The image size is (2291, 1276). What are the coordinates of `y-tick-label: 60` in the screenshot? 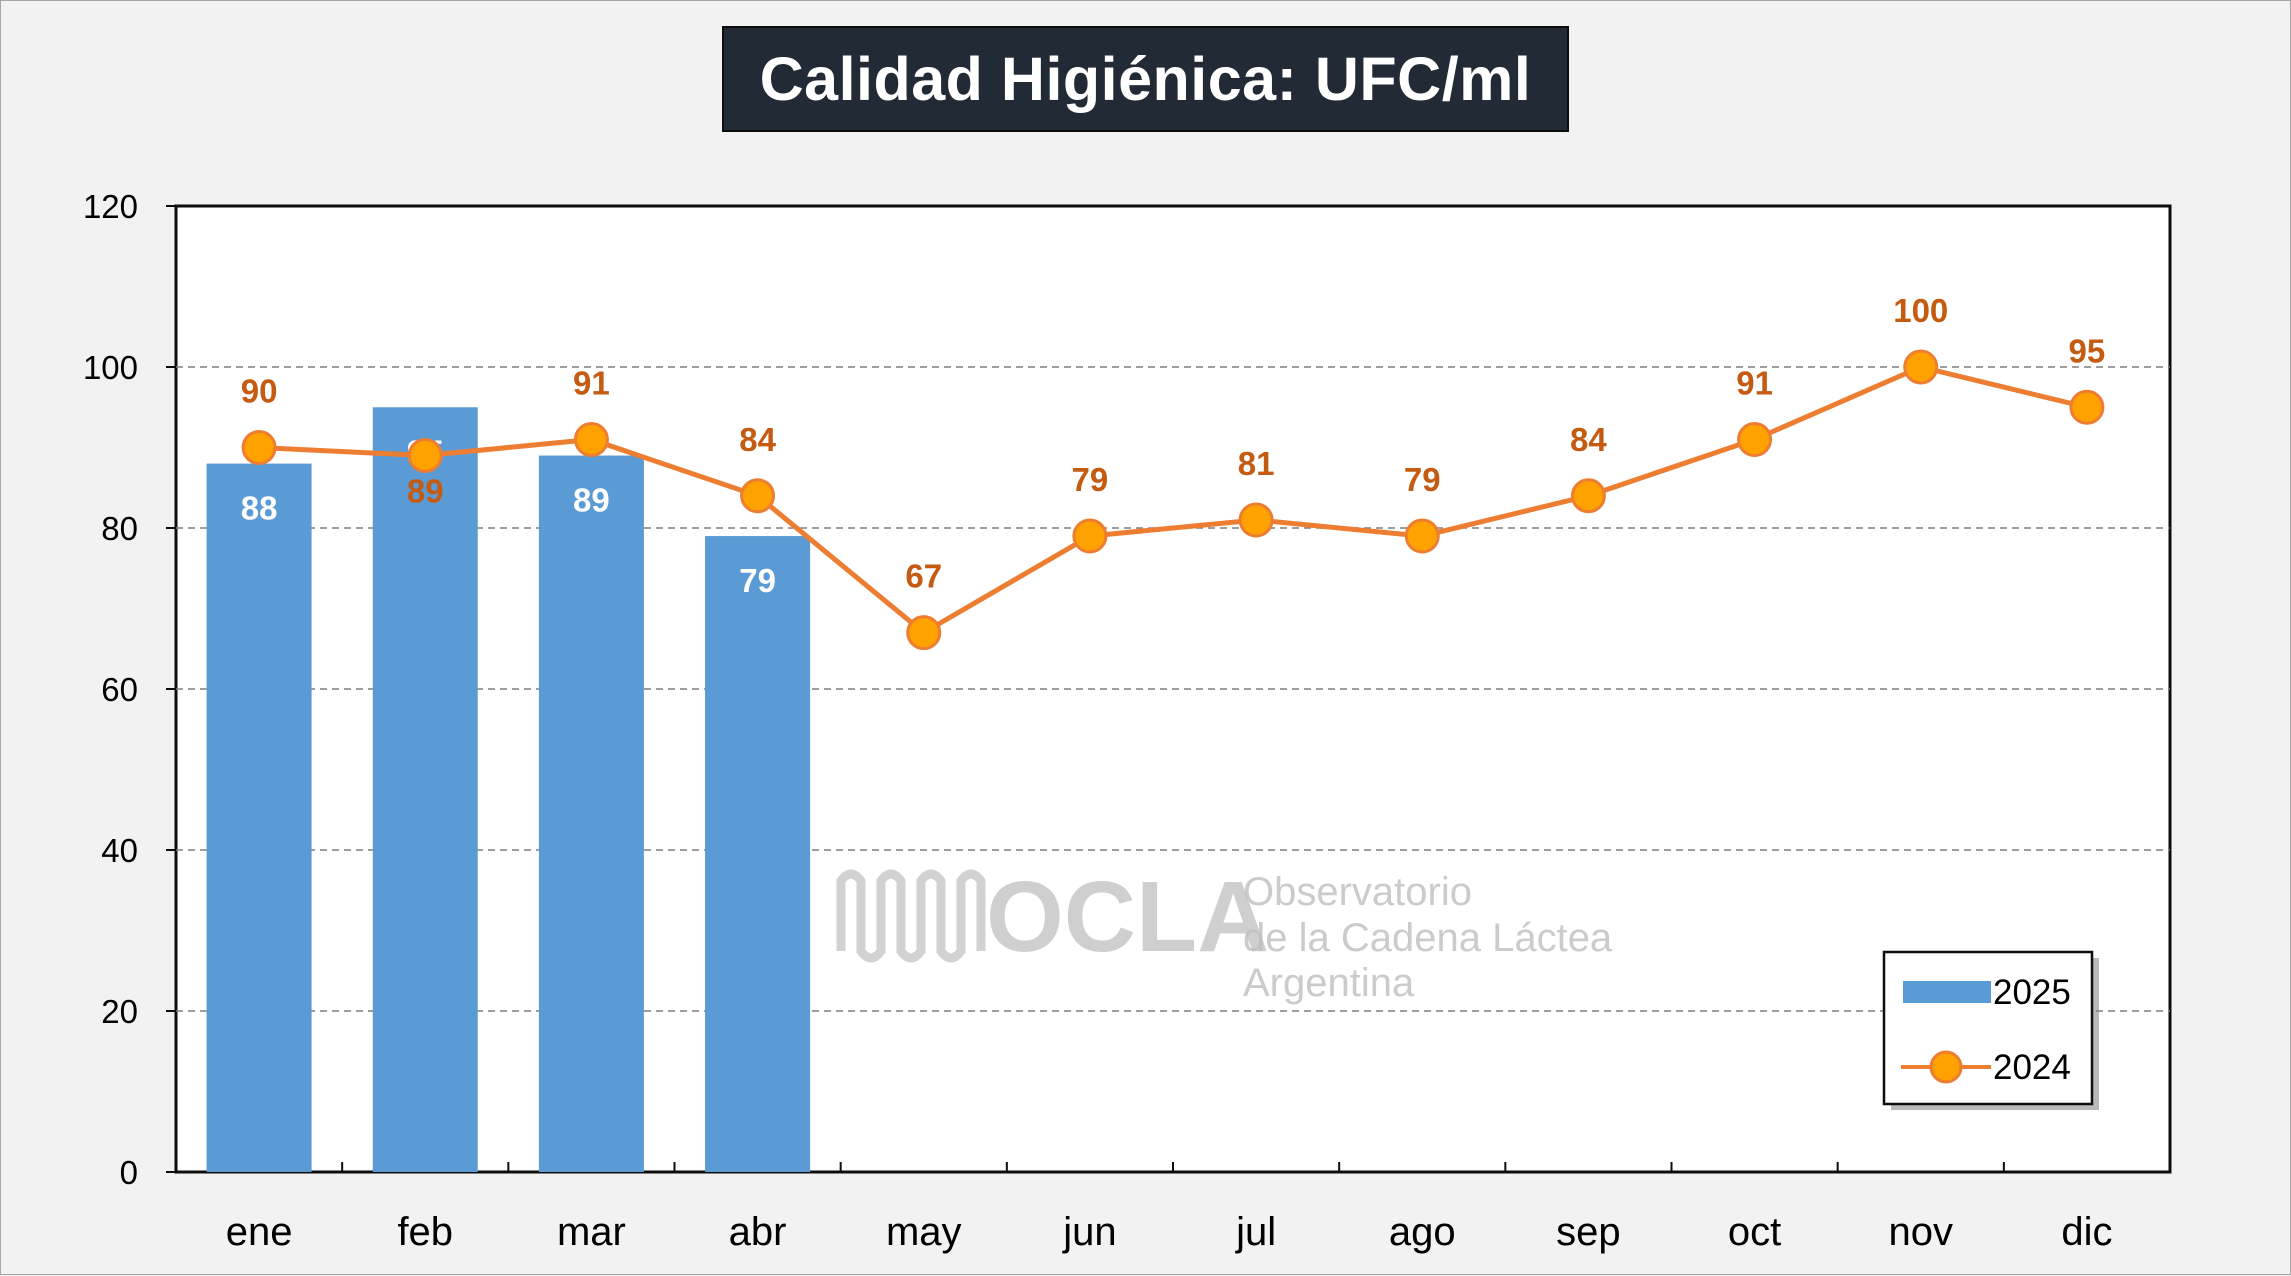 It's located at (119, 689).